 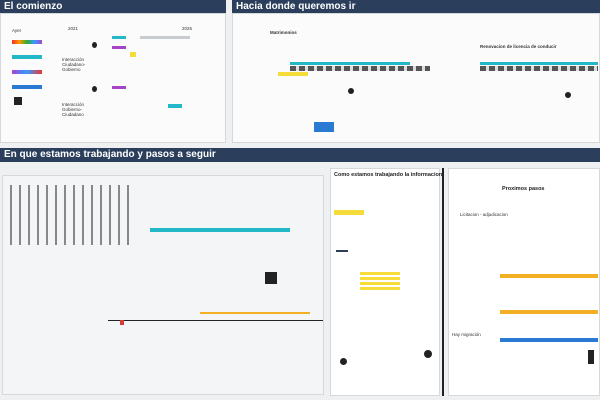 What do you see at coordinates (380, 280) in the screenshot?
I see `stickies` at bounding box center [380, 280].